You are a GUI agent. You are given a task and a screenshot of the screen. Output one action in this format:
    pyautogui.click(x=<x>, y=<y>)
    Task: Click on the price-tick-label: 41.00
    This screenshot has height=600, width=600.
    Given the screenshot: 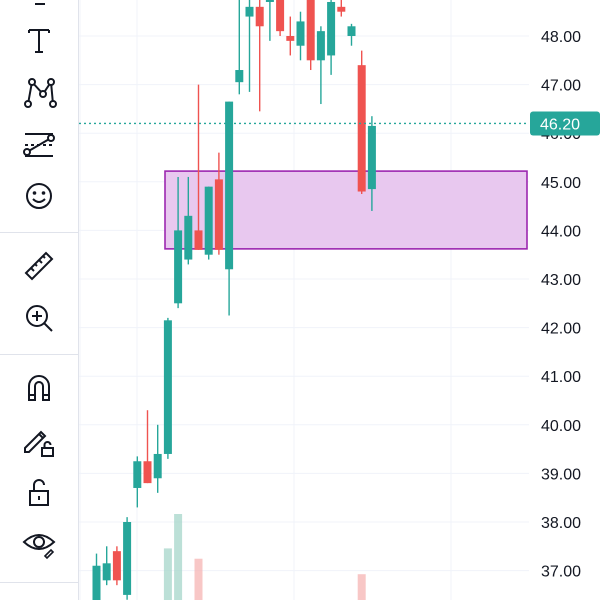 What is the action you would take?
    pyautogui.click(x=561, y=377)
    